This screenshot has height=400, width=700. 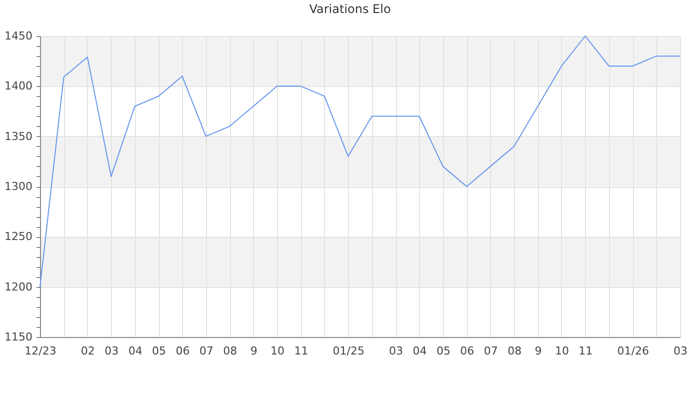 I want to click on x-tick-label: 01/25, so click(x=348, y=351).